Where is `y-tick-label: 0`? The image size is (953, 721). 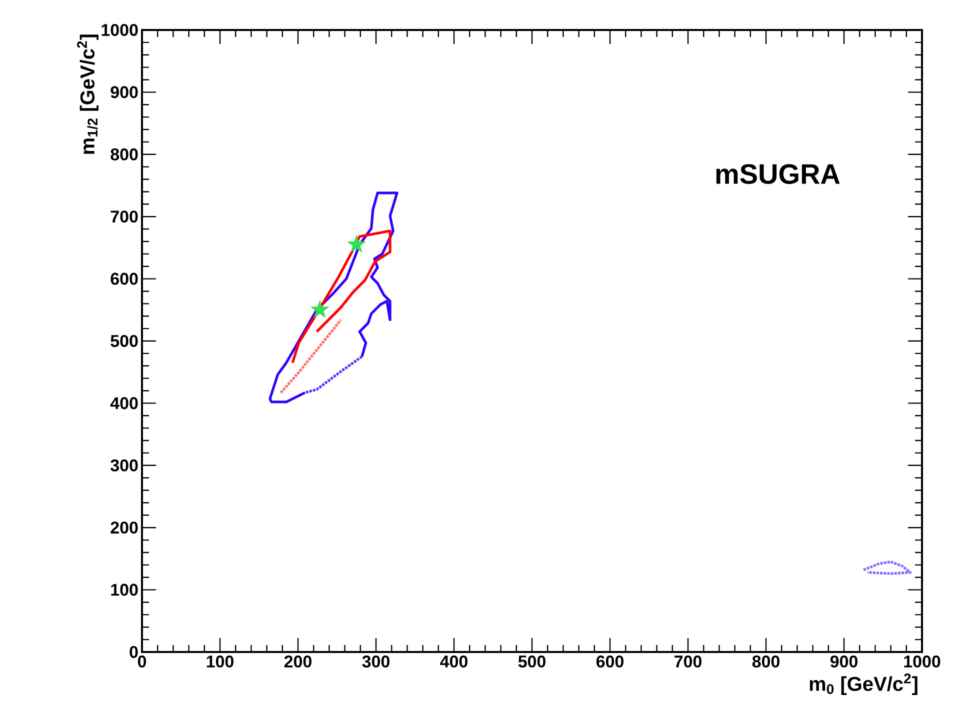 y-tick-label: 0 is located at coordinates (134, 652).